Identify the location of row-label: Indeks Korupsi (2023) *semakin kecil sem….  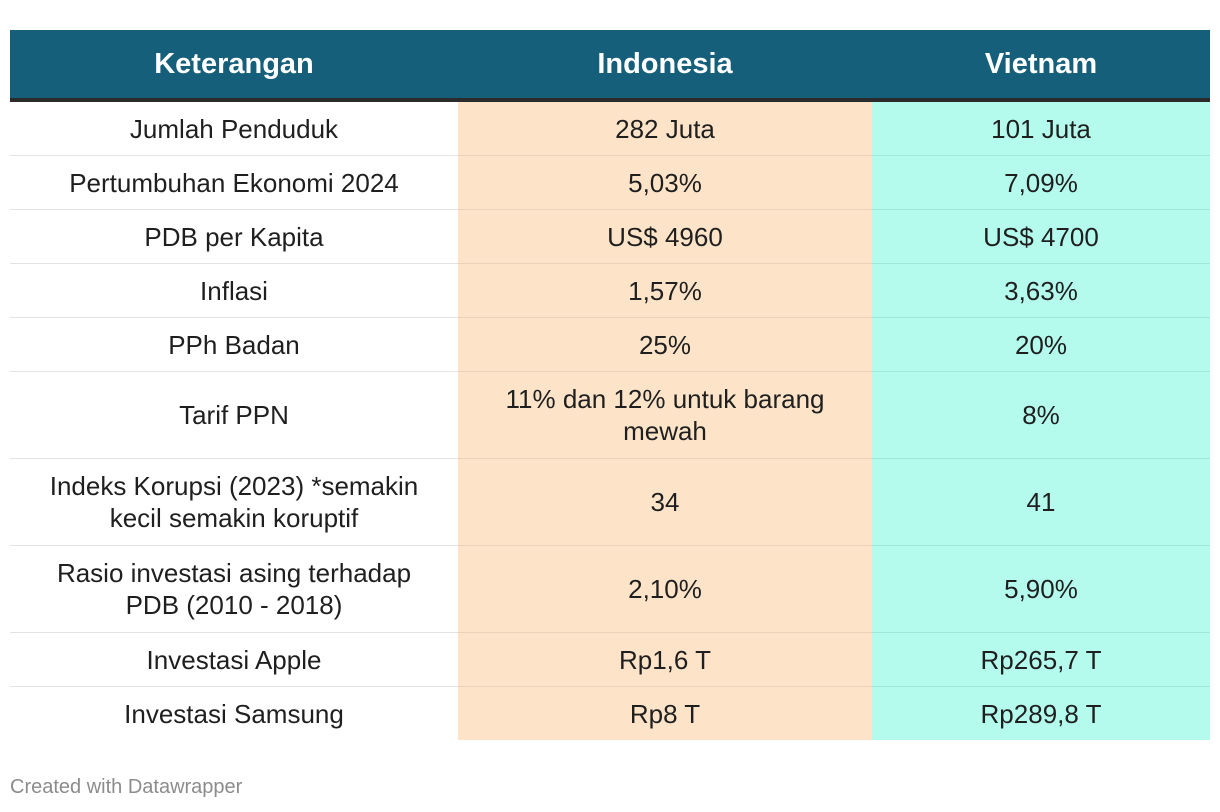
(234, 502).